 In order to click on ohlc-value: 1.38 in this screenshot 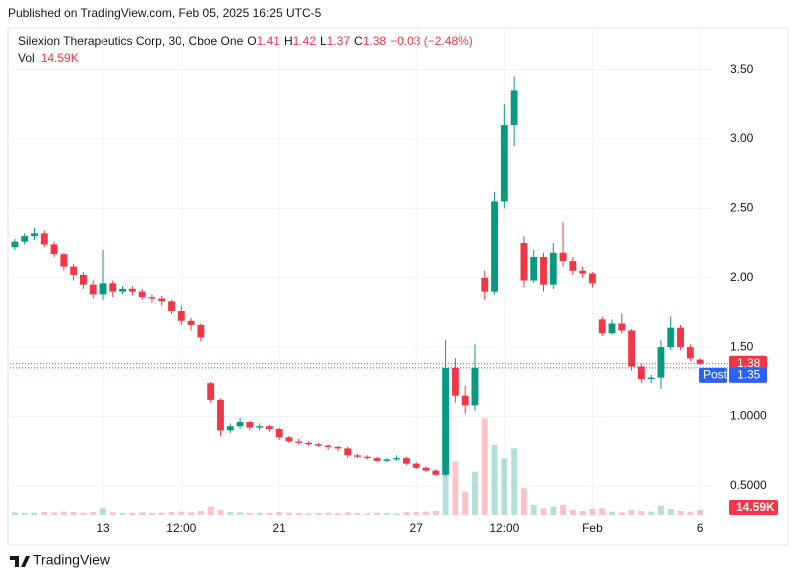, I will do `click(375, 41)`.